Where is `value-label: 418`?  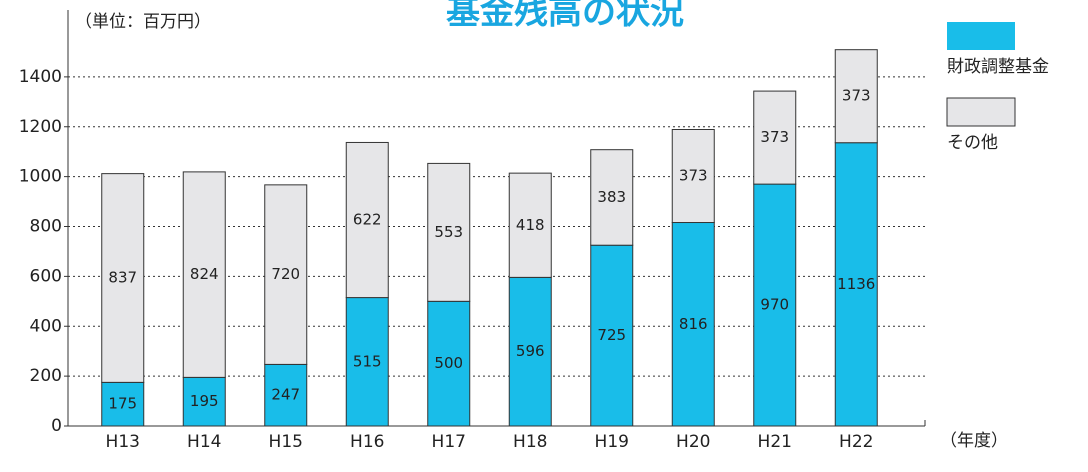
value-label: 418 is located at coordinates (530, 225).